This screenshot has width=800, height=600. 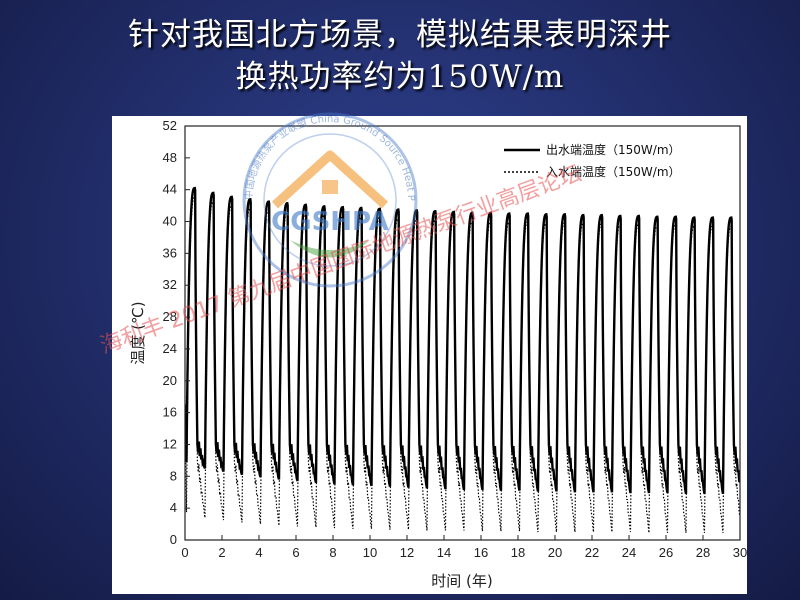 I want to click on x-tick-label: 2, so click(x=221, y=552).